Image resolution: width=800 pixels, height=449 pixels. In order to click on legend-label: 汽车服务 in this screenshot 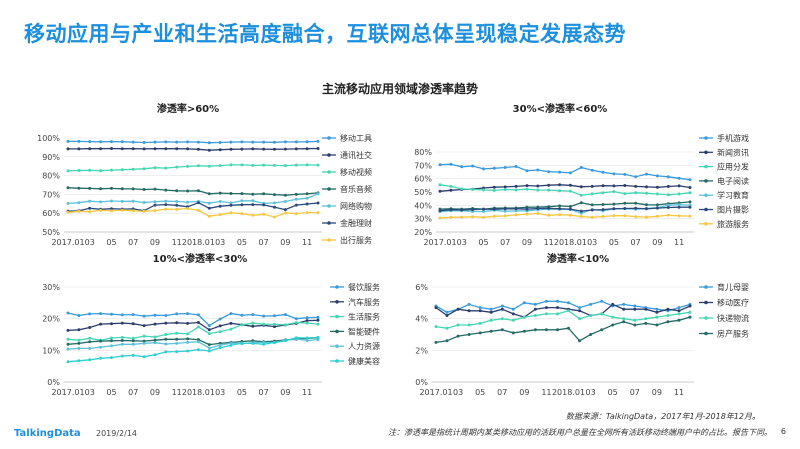, I will do `click(364, 302)`.